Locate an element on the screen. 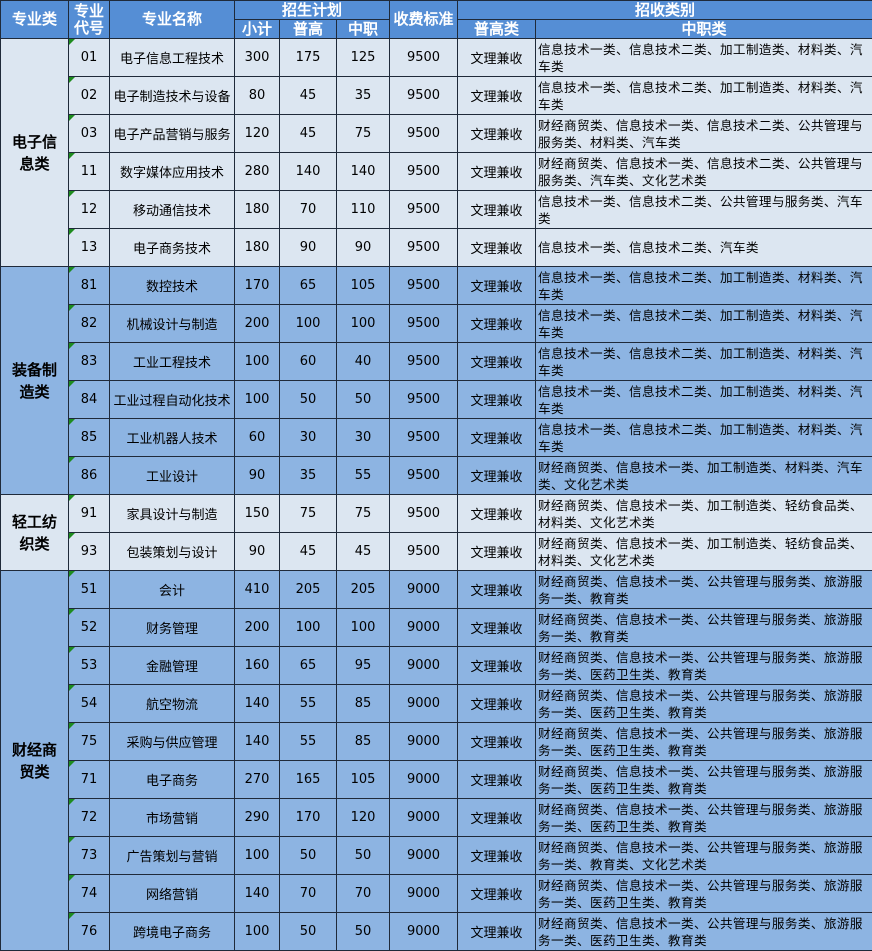 This screenshot has width=872, height=951. code-cell: 03 is located at coordinates (89, 134).